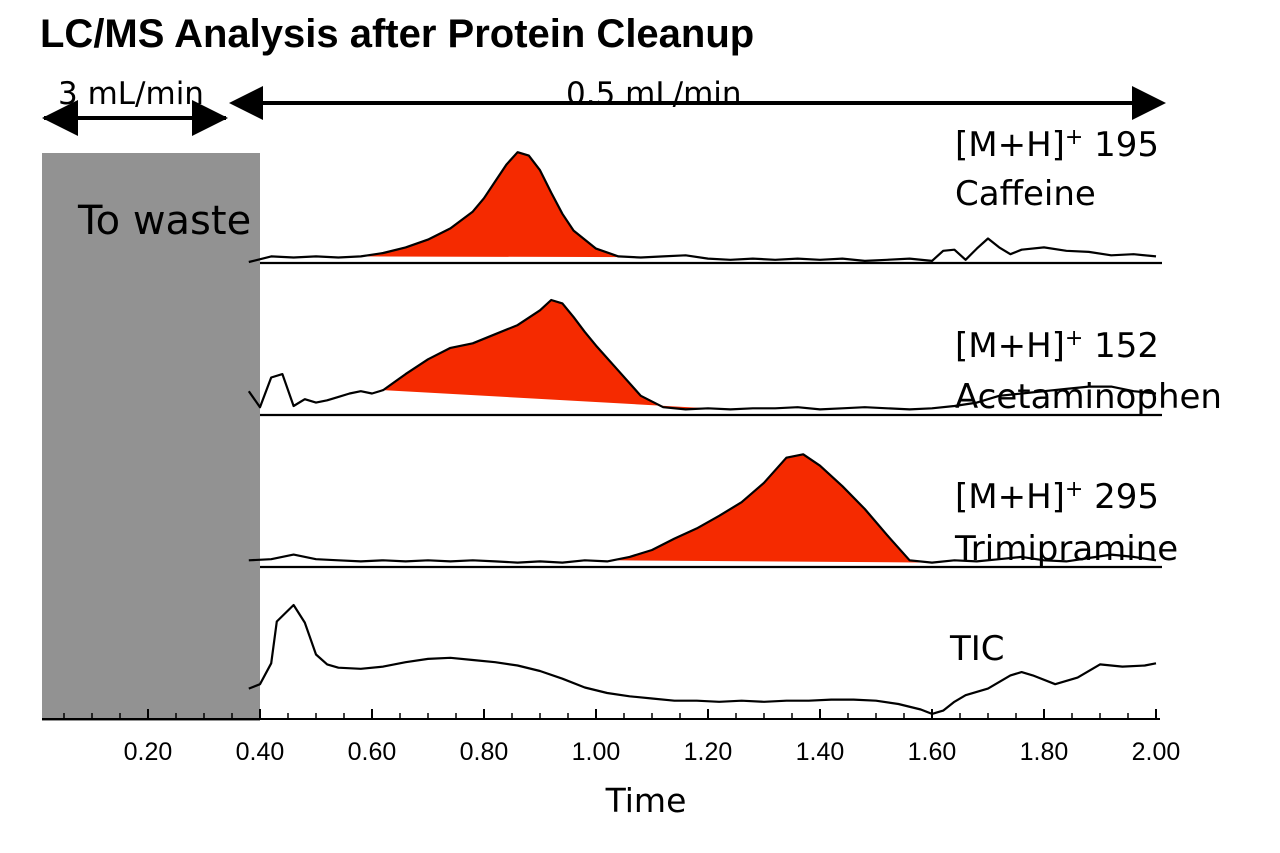 This screenshot has height=853, width=1280. I want to click on flow-label-slow: 0.5 mL/min, so click(654, 94).